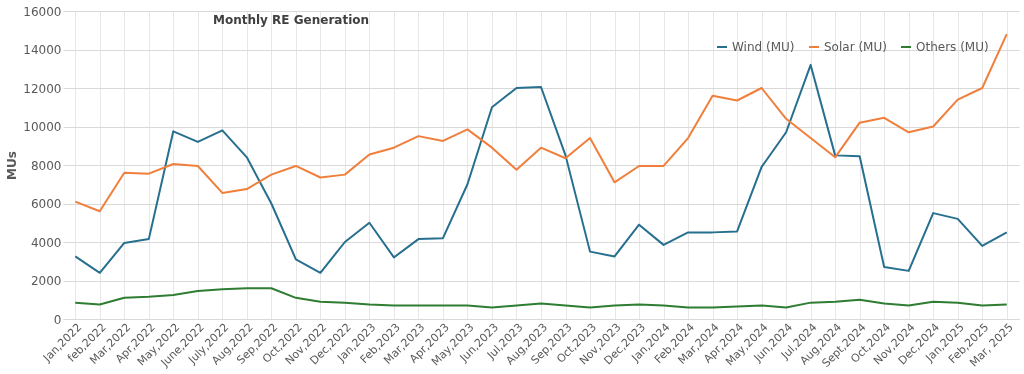 The image size is (1024, 374). Describe the element at coordinates (12, 165) in the screenshot. I see `y-axis-title: MUs` at that location.